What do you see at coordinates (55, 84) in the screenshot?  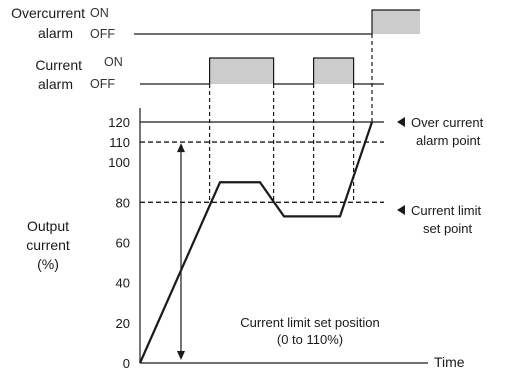 I see `current-alarm-label-line2: alarm` at bounding box center [55, 84].